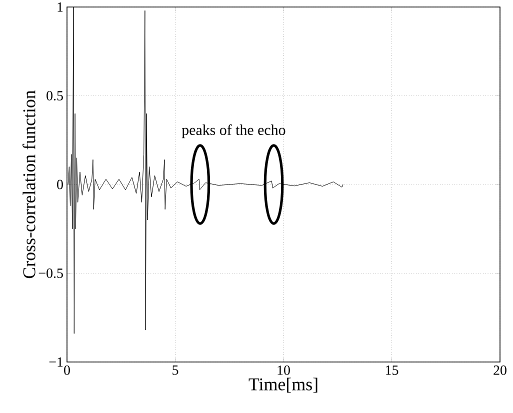 The image size is (513, 413). I want to click on y-tick-label: 1, so click(60, 7).